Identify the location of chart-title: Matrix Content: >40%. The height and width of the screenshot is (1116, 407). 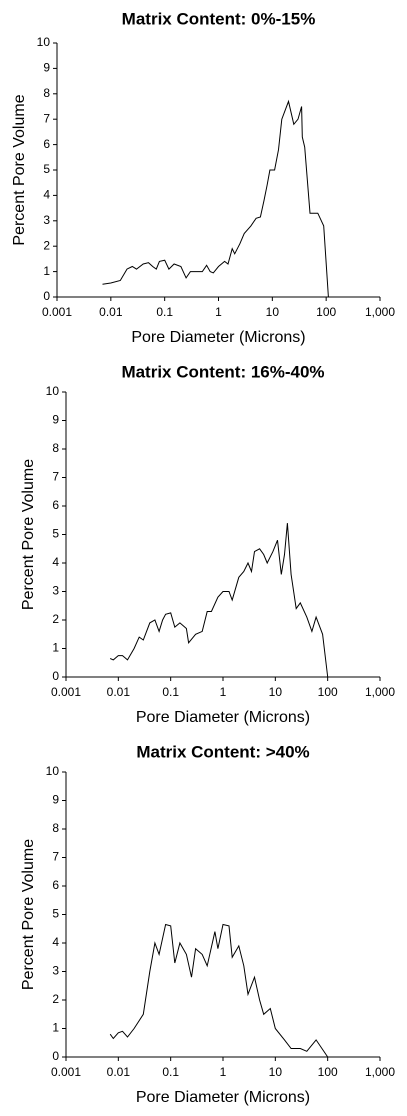
(222, 751).